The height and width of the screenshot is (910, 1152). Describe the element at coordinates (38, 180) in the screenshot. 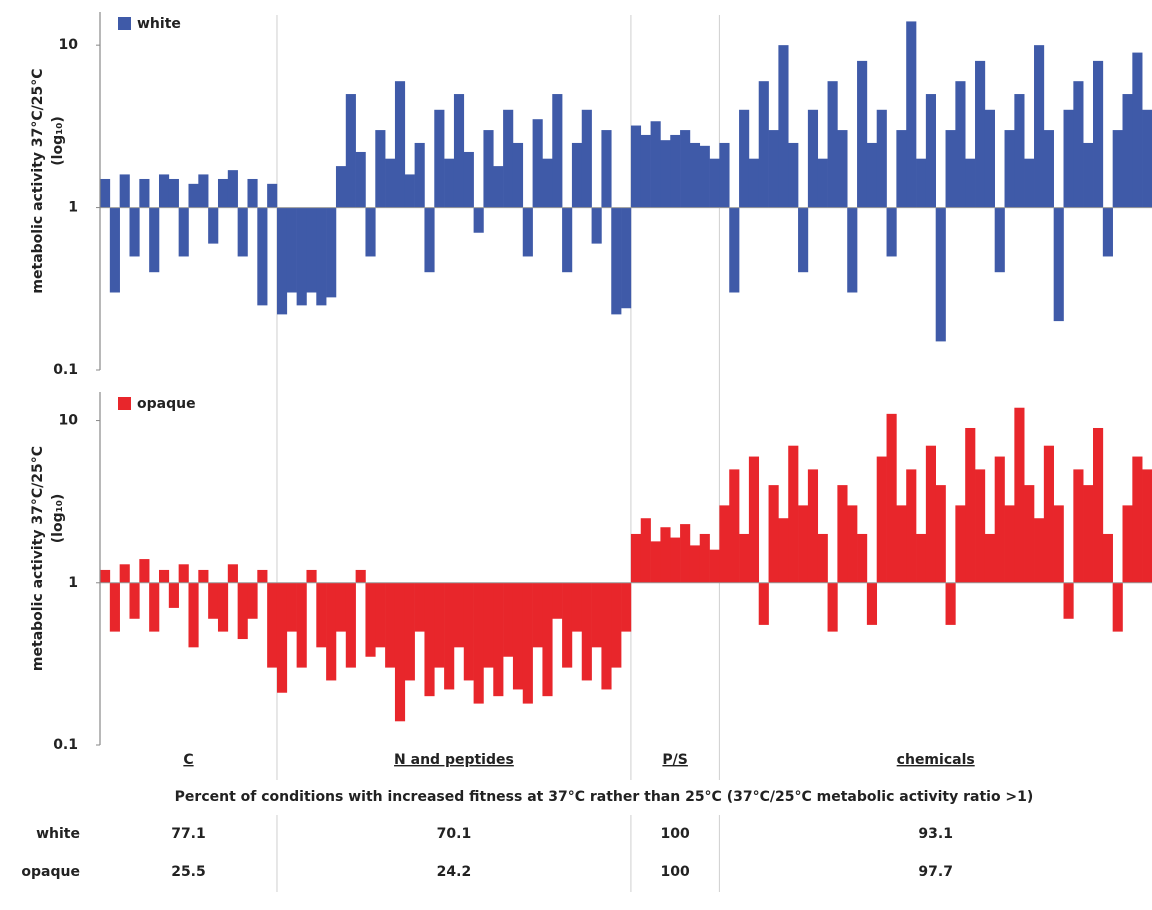

I see `y-axis-label: metabolic activity 37°C/25°C` at that location.